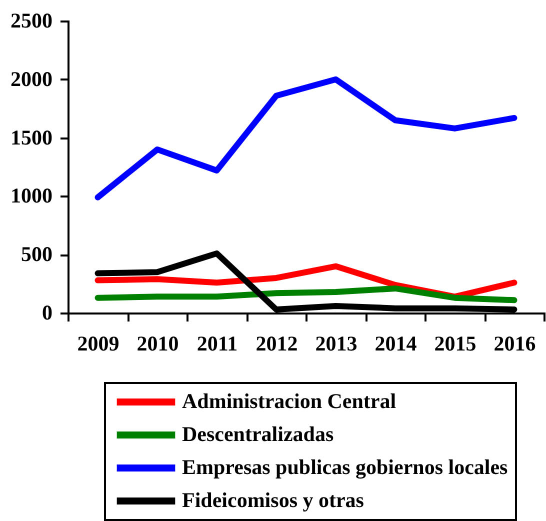 The image size is (546, 521). Describe the element at coordinates (396, 344) in the screenshot. I see `x-tick-label: 2014` at that location.